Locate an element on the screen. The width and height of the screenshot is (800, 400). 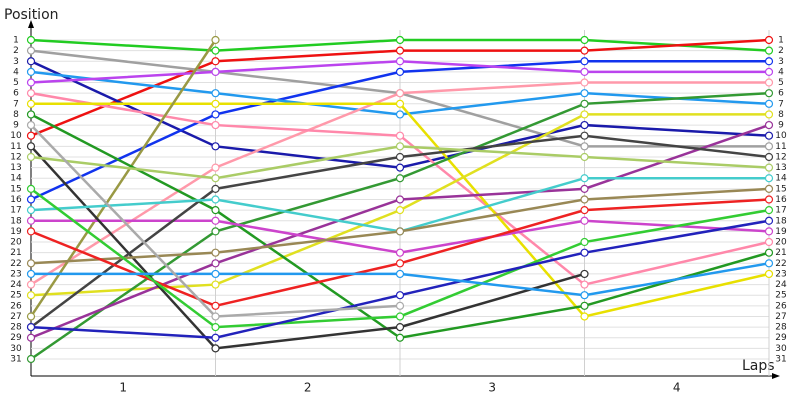
y-tick-label-right: 5 is located at coordinates (781, 83).